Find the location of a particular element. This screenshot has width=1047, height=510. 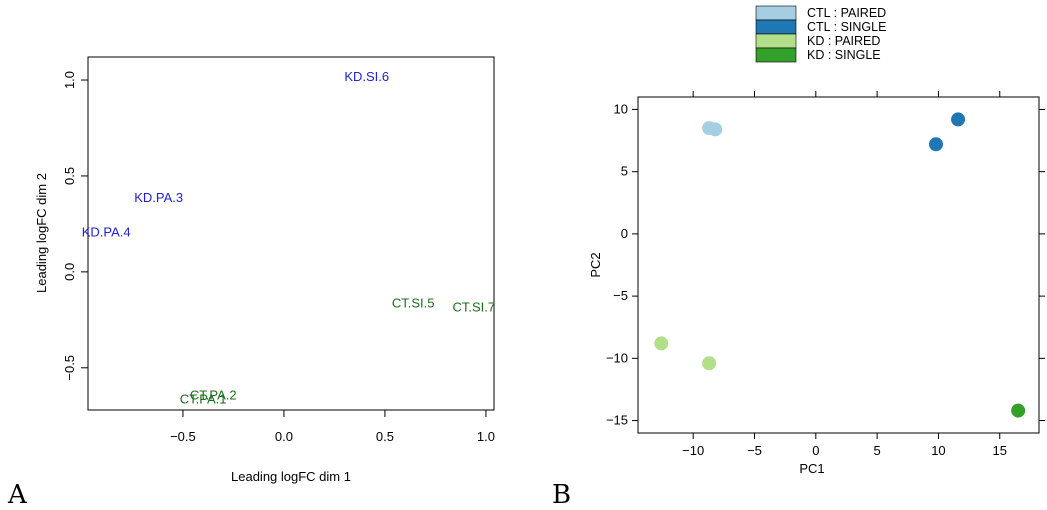

mds-x-axis: −0.5 0.0 0.5 1.0 is located at coordinates (332, 427).